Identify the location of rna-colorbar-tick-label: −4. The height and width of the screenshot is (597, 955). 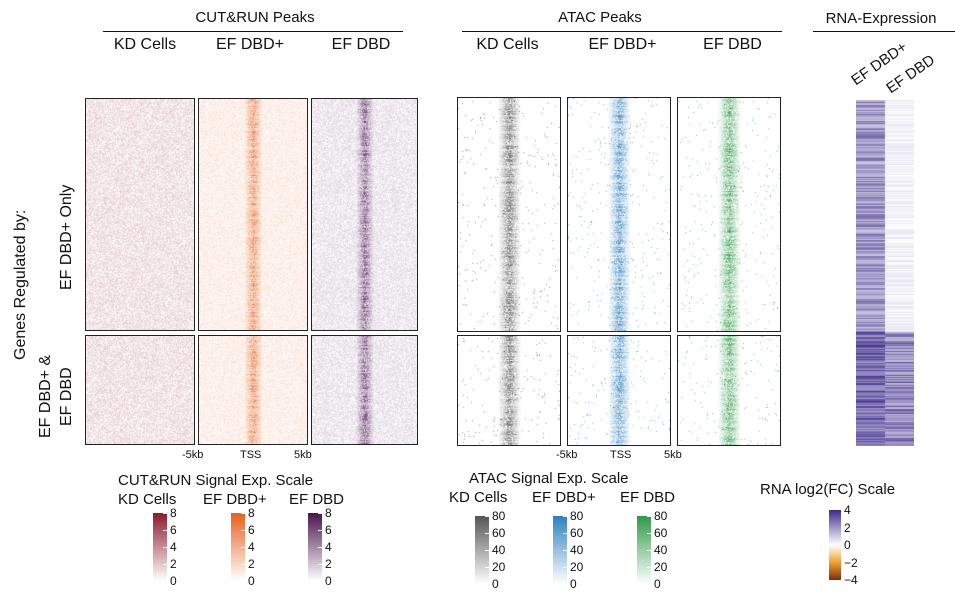
(851, 580).